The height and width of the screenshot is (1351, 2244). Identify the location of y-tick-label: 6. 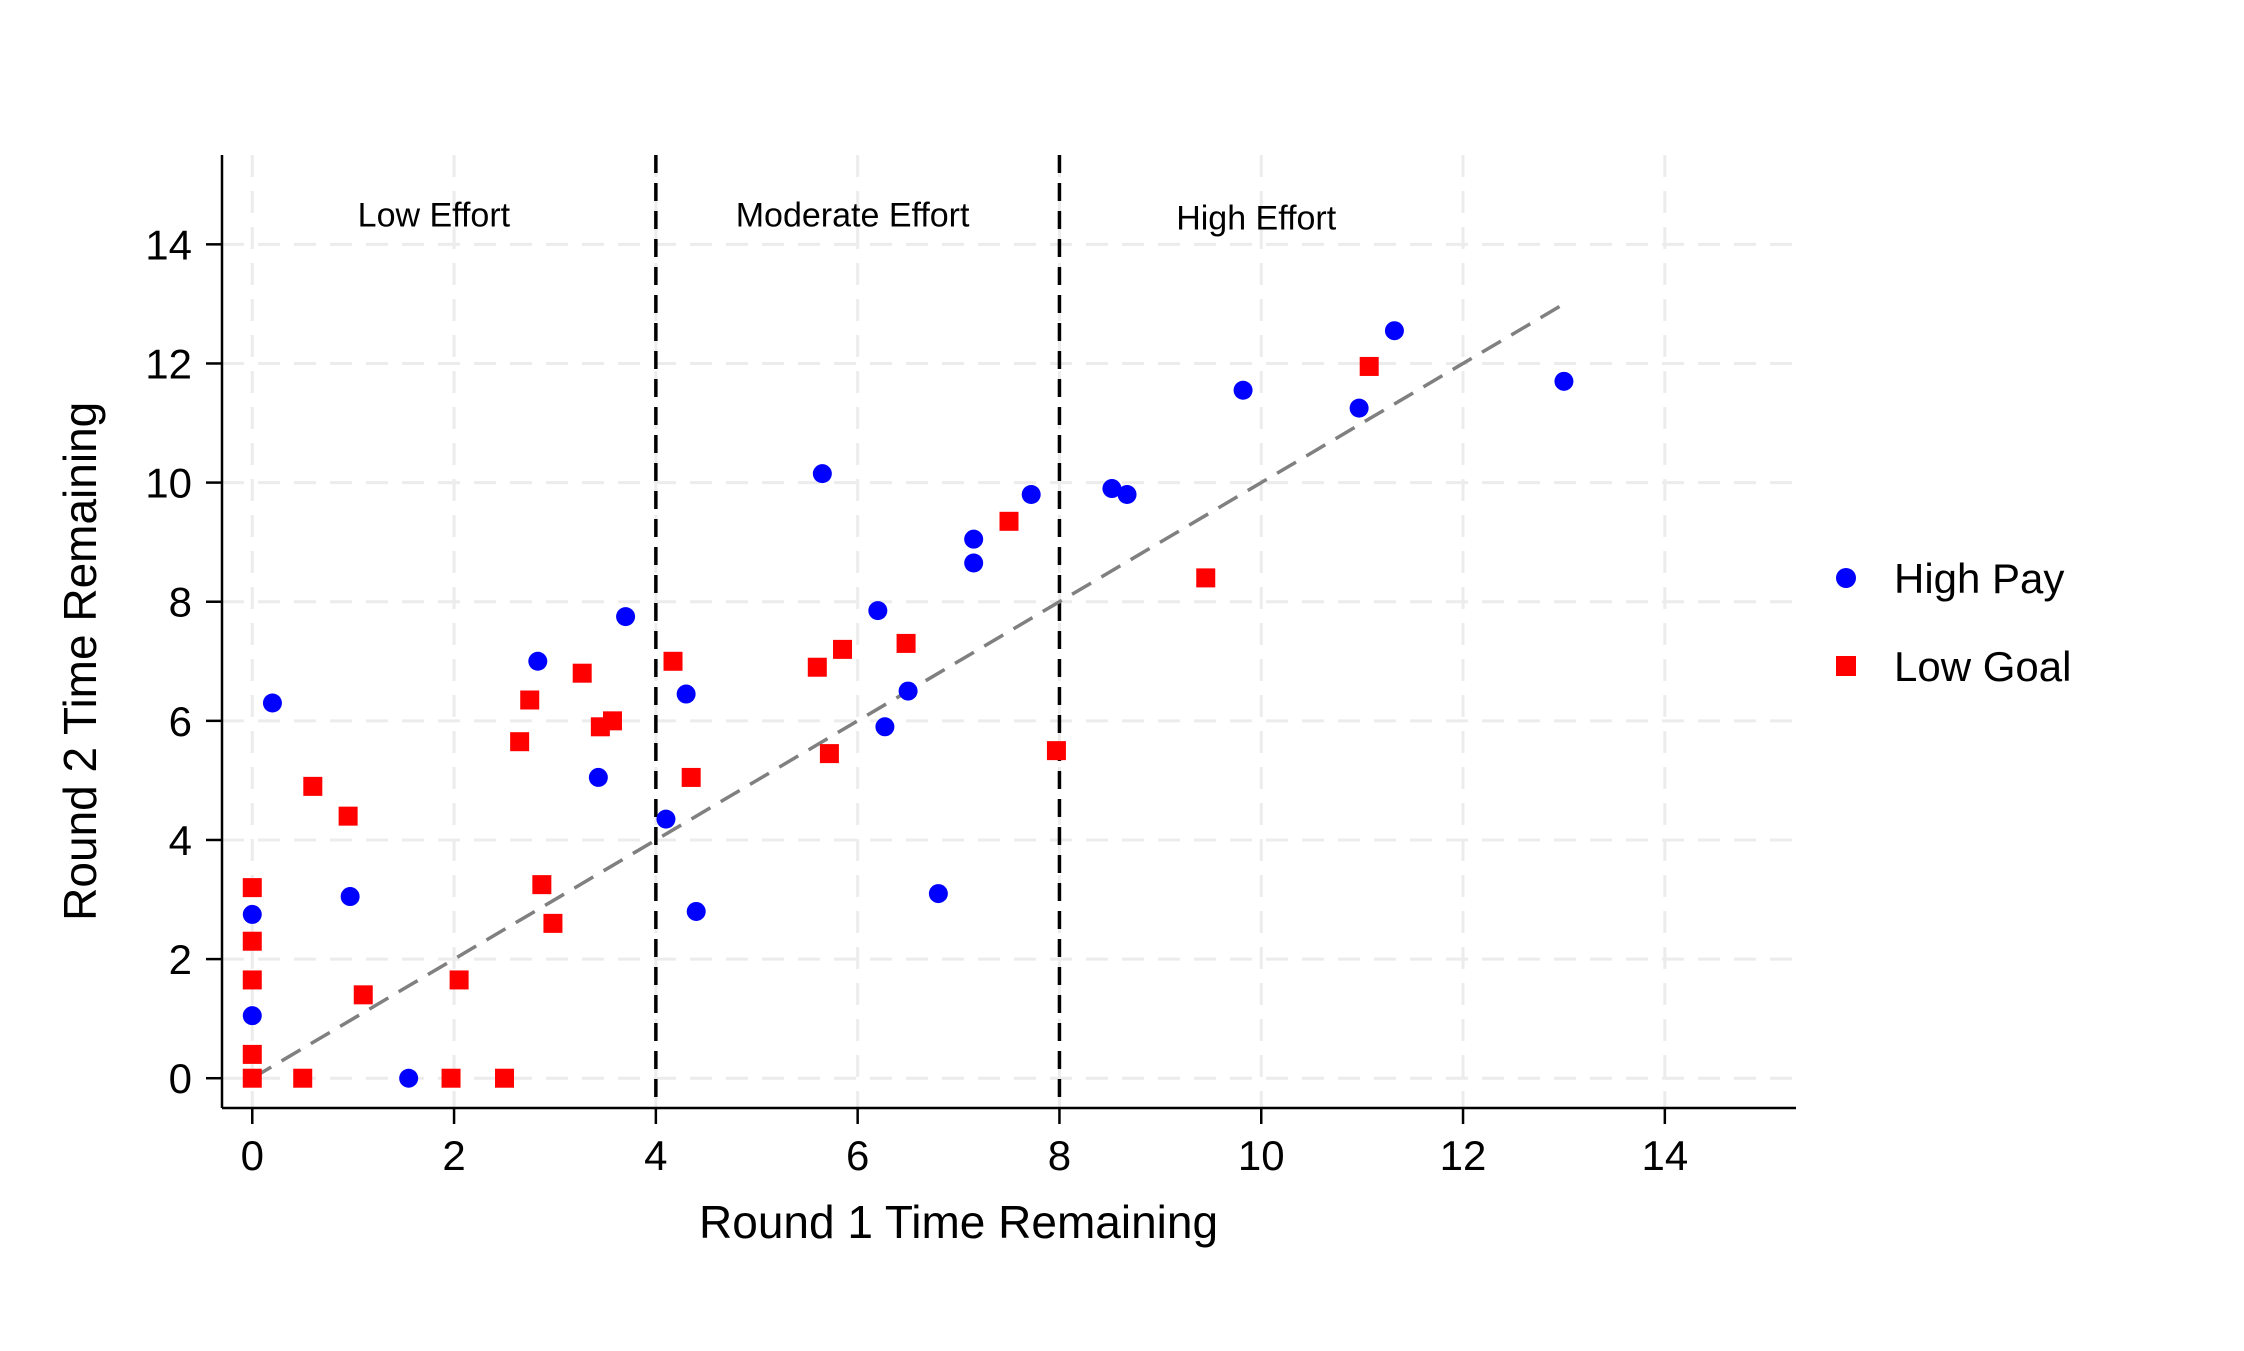
(180, 721).